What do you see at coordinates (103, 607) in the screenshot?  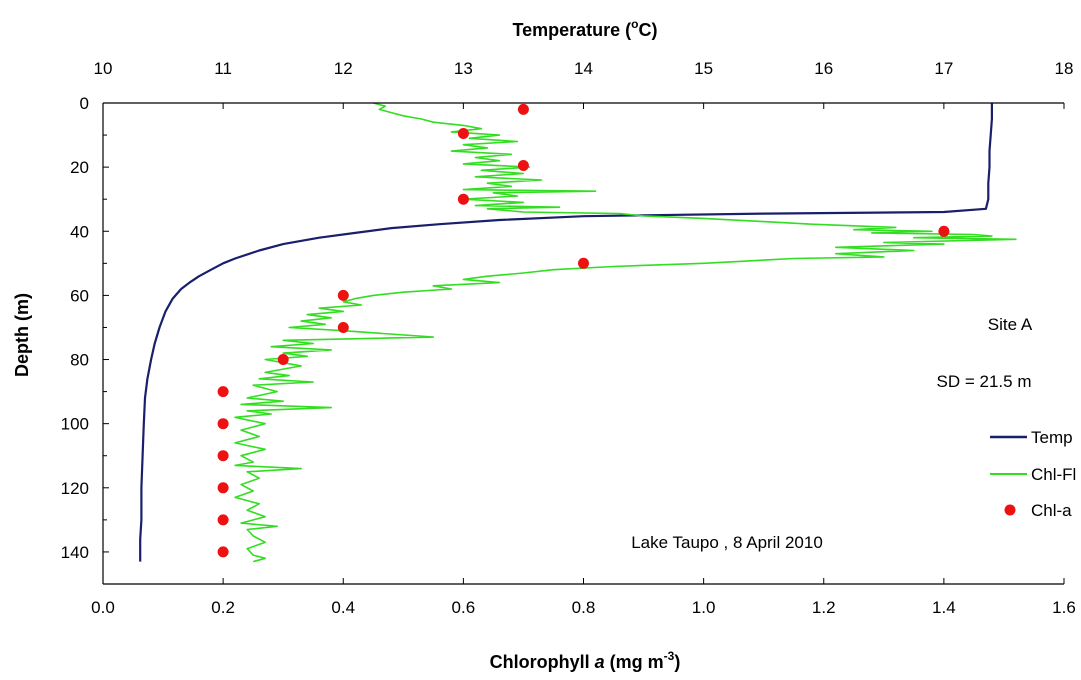 I see `bottom-tick-label: 0.0` at bounding box center [103, 607].